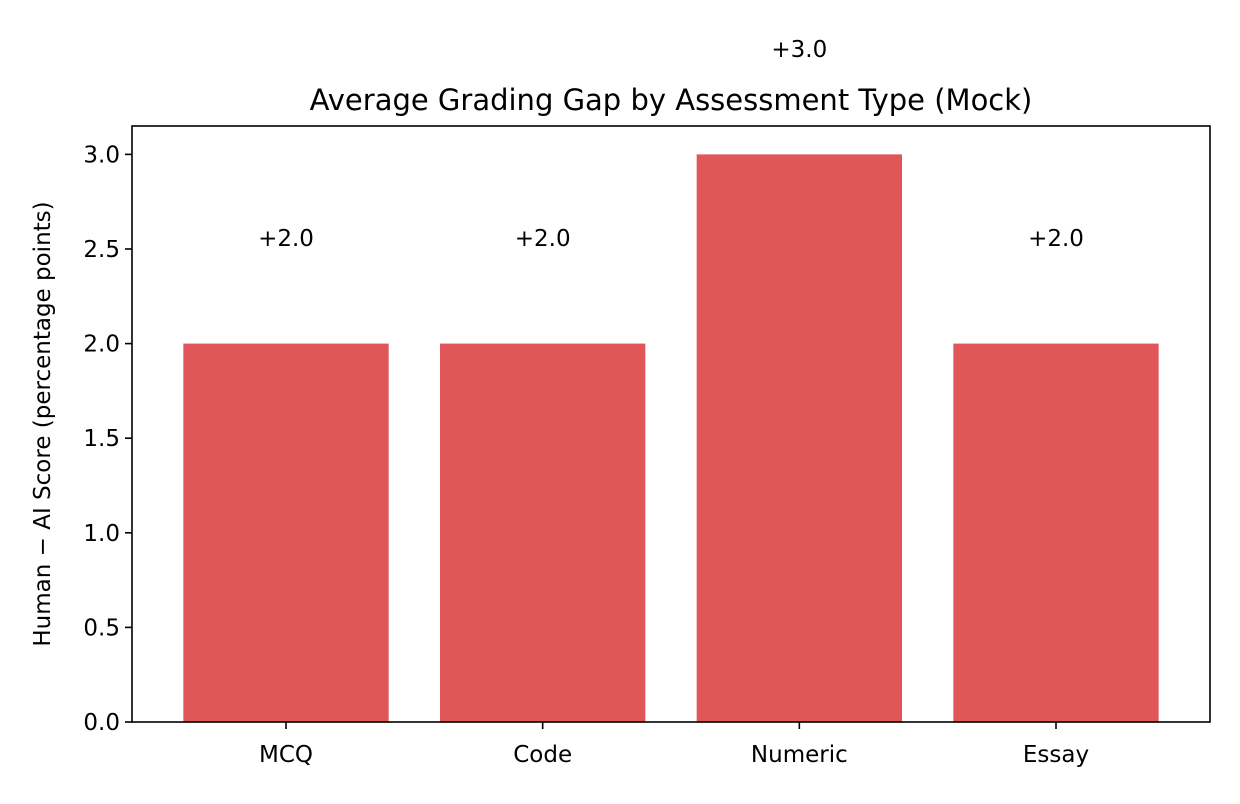 The height and width of the screenshot is (804, 1240). I want to click on x-axis: MCQ Code Numeric Essay, so click(674, 745).